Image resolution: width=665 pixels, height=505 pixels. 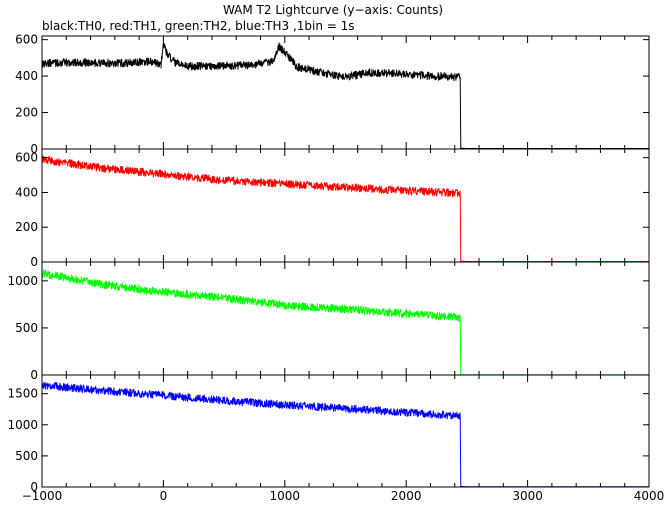 I want to click on x-tick-label: −1000, so click(x=42, y=496).